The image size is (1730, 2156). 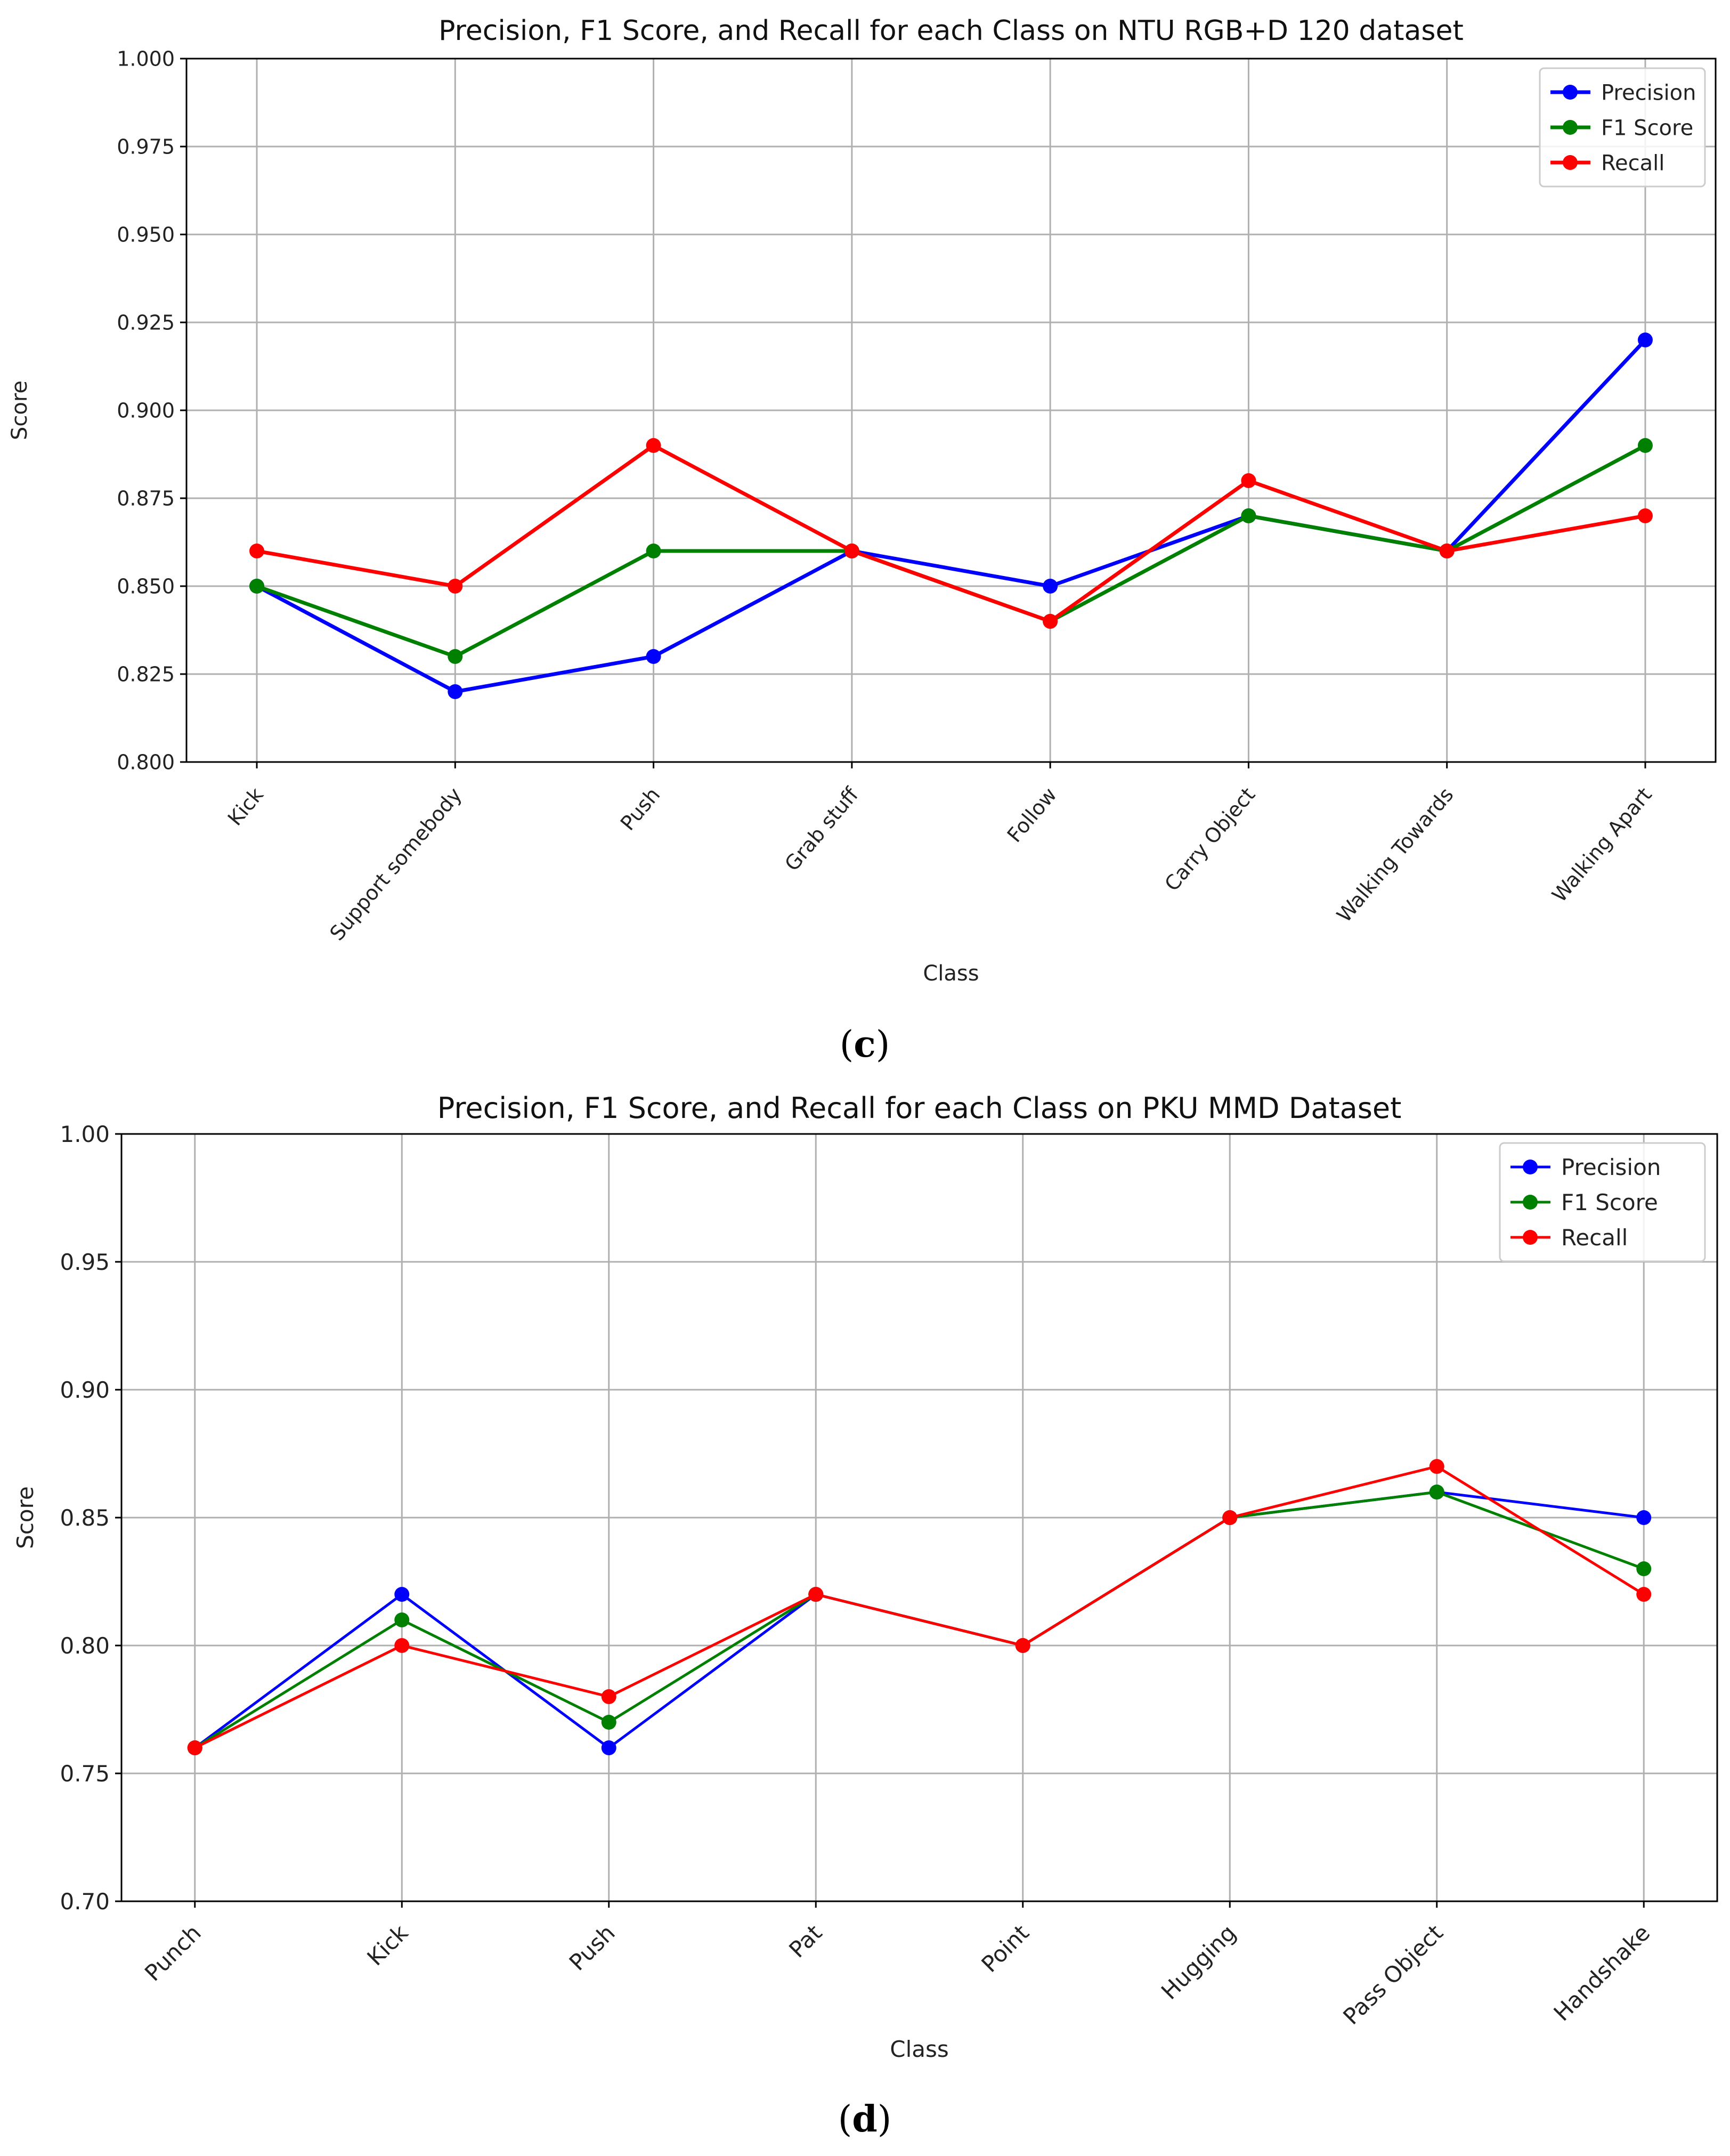 I want to click on caption-d-close: ), so click(x=885, y=2119).